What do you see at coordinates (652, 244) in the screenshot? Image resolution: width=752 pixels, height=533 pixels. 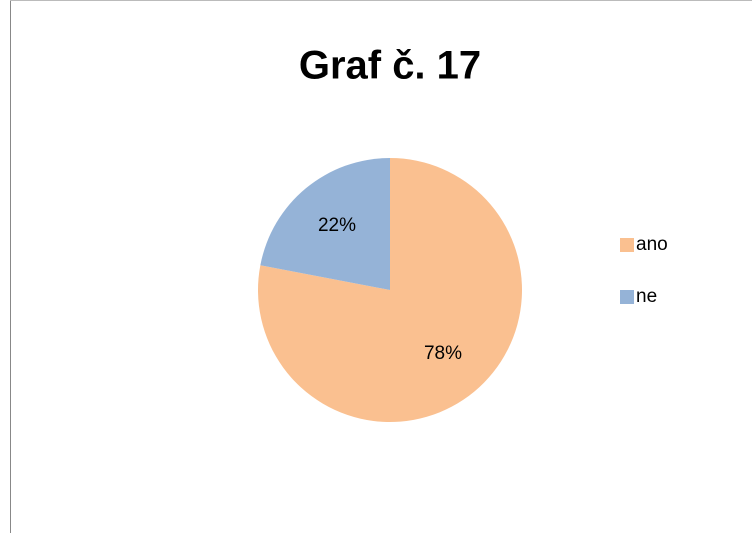 I see `legend-label: ano` at bounding box center [652, 244].